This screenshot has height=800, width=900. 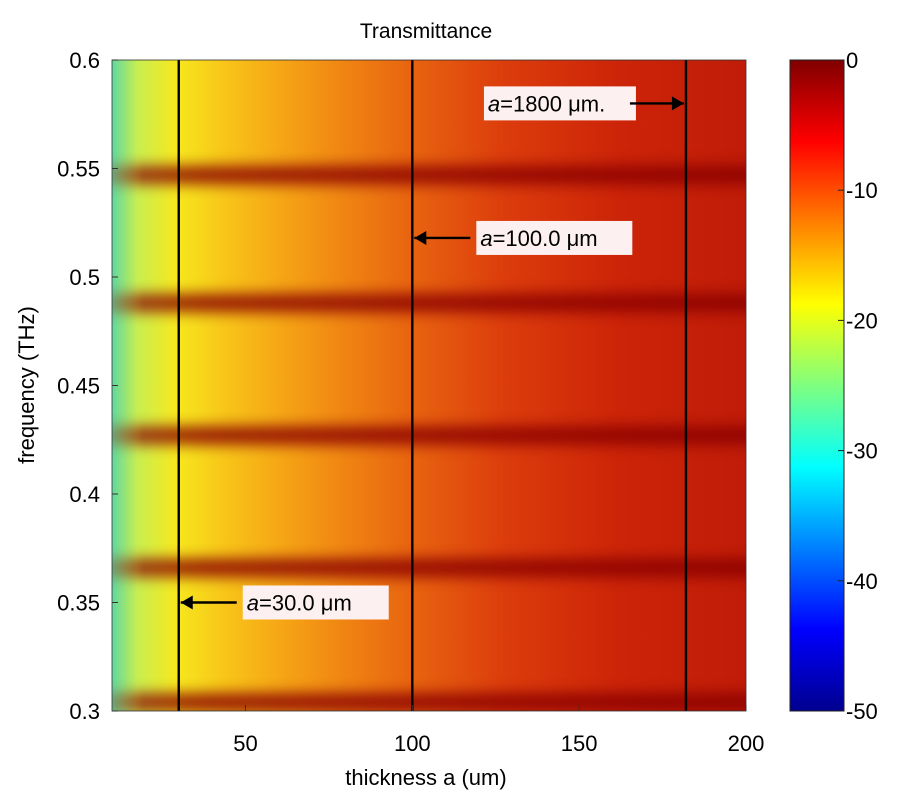 What do you see at coordinates (84, 277) in the screenshot?
I see `y-tick-label: 0.5` at bounding box center [84, 277].